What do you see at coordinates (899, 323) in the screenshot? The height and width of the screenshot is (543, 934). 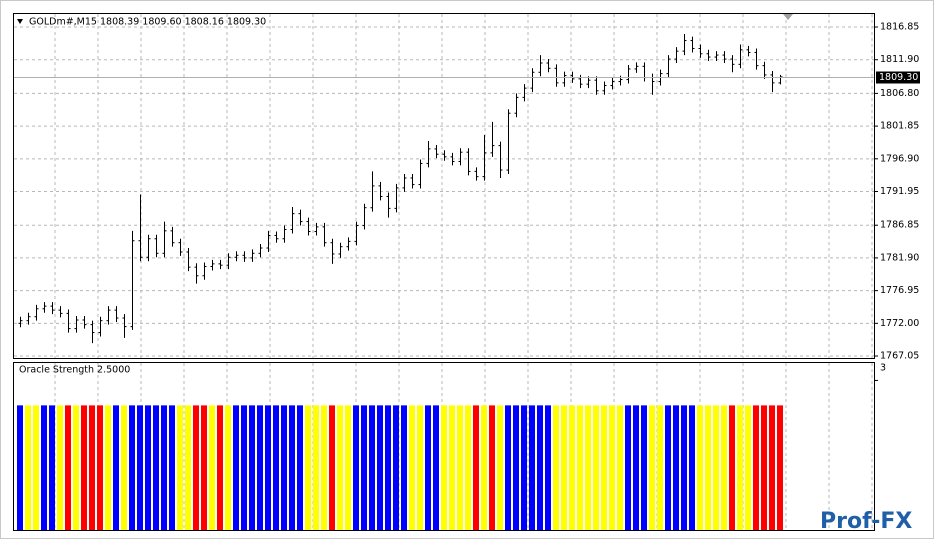 I see `y-tick-label: 1772.00` at bounding box center [899, 323].